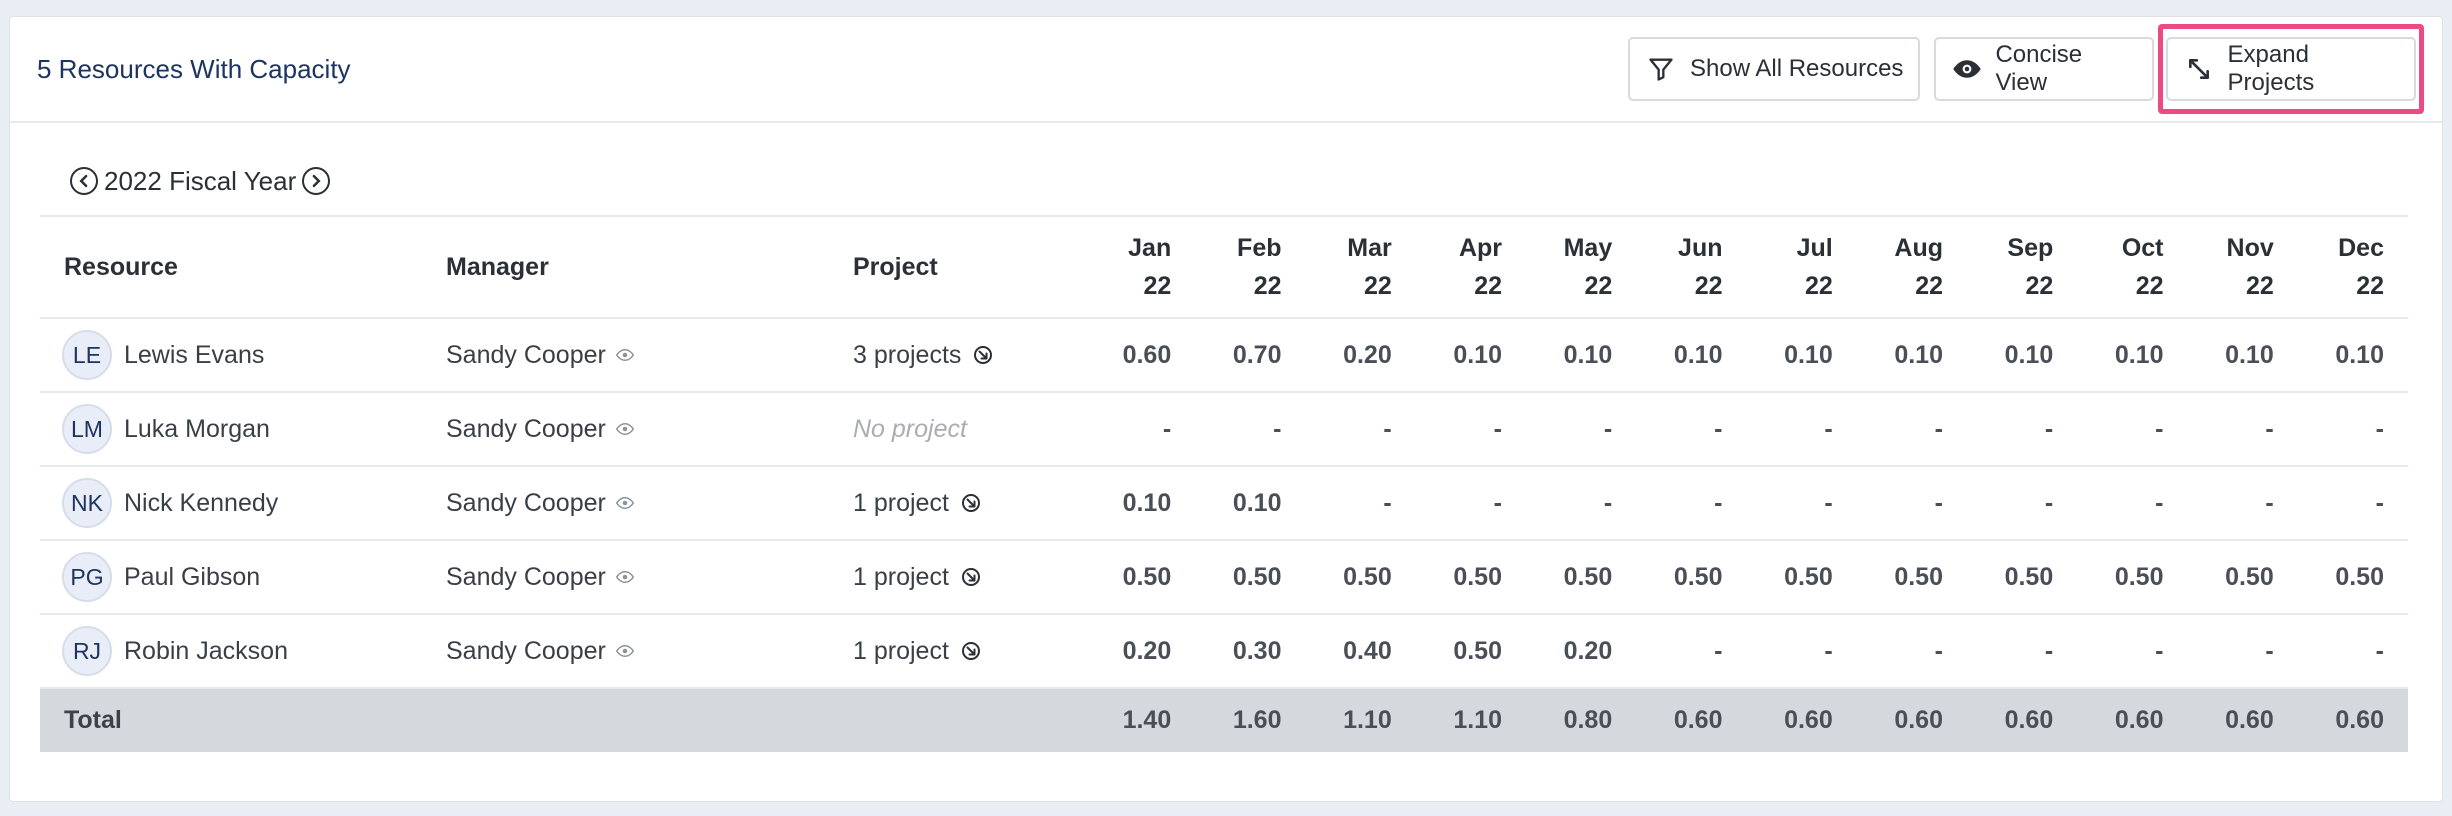  Describe the element at coordinates (910, 428) in the screenshot. I see `no-project-label: No project` at that location.